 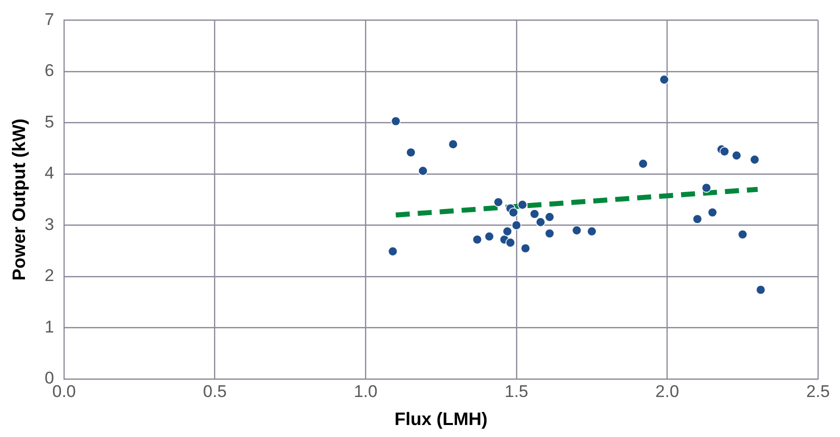 I want to click on y-tick-label: 3, so click(x=49, y=224).